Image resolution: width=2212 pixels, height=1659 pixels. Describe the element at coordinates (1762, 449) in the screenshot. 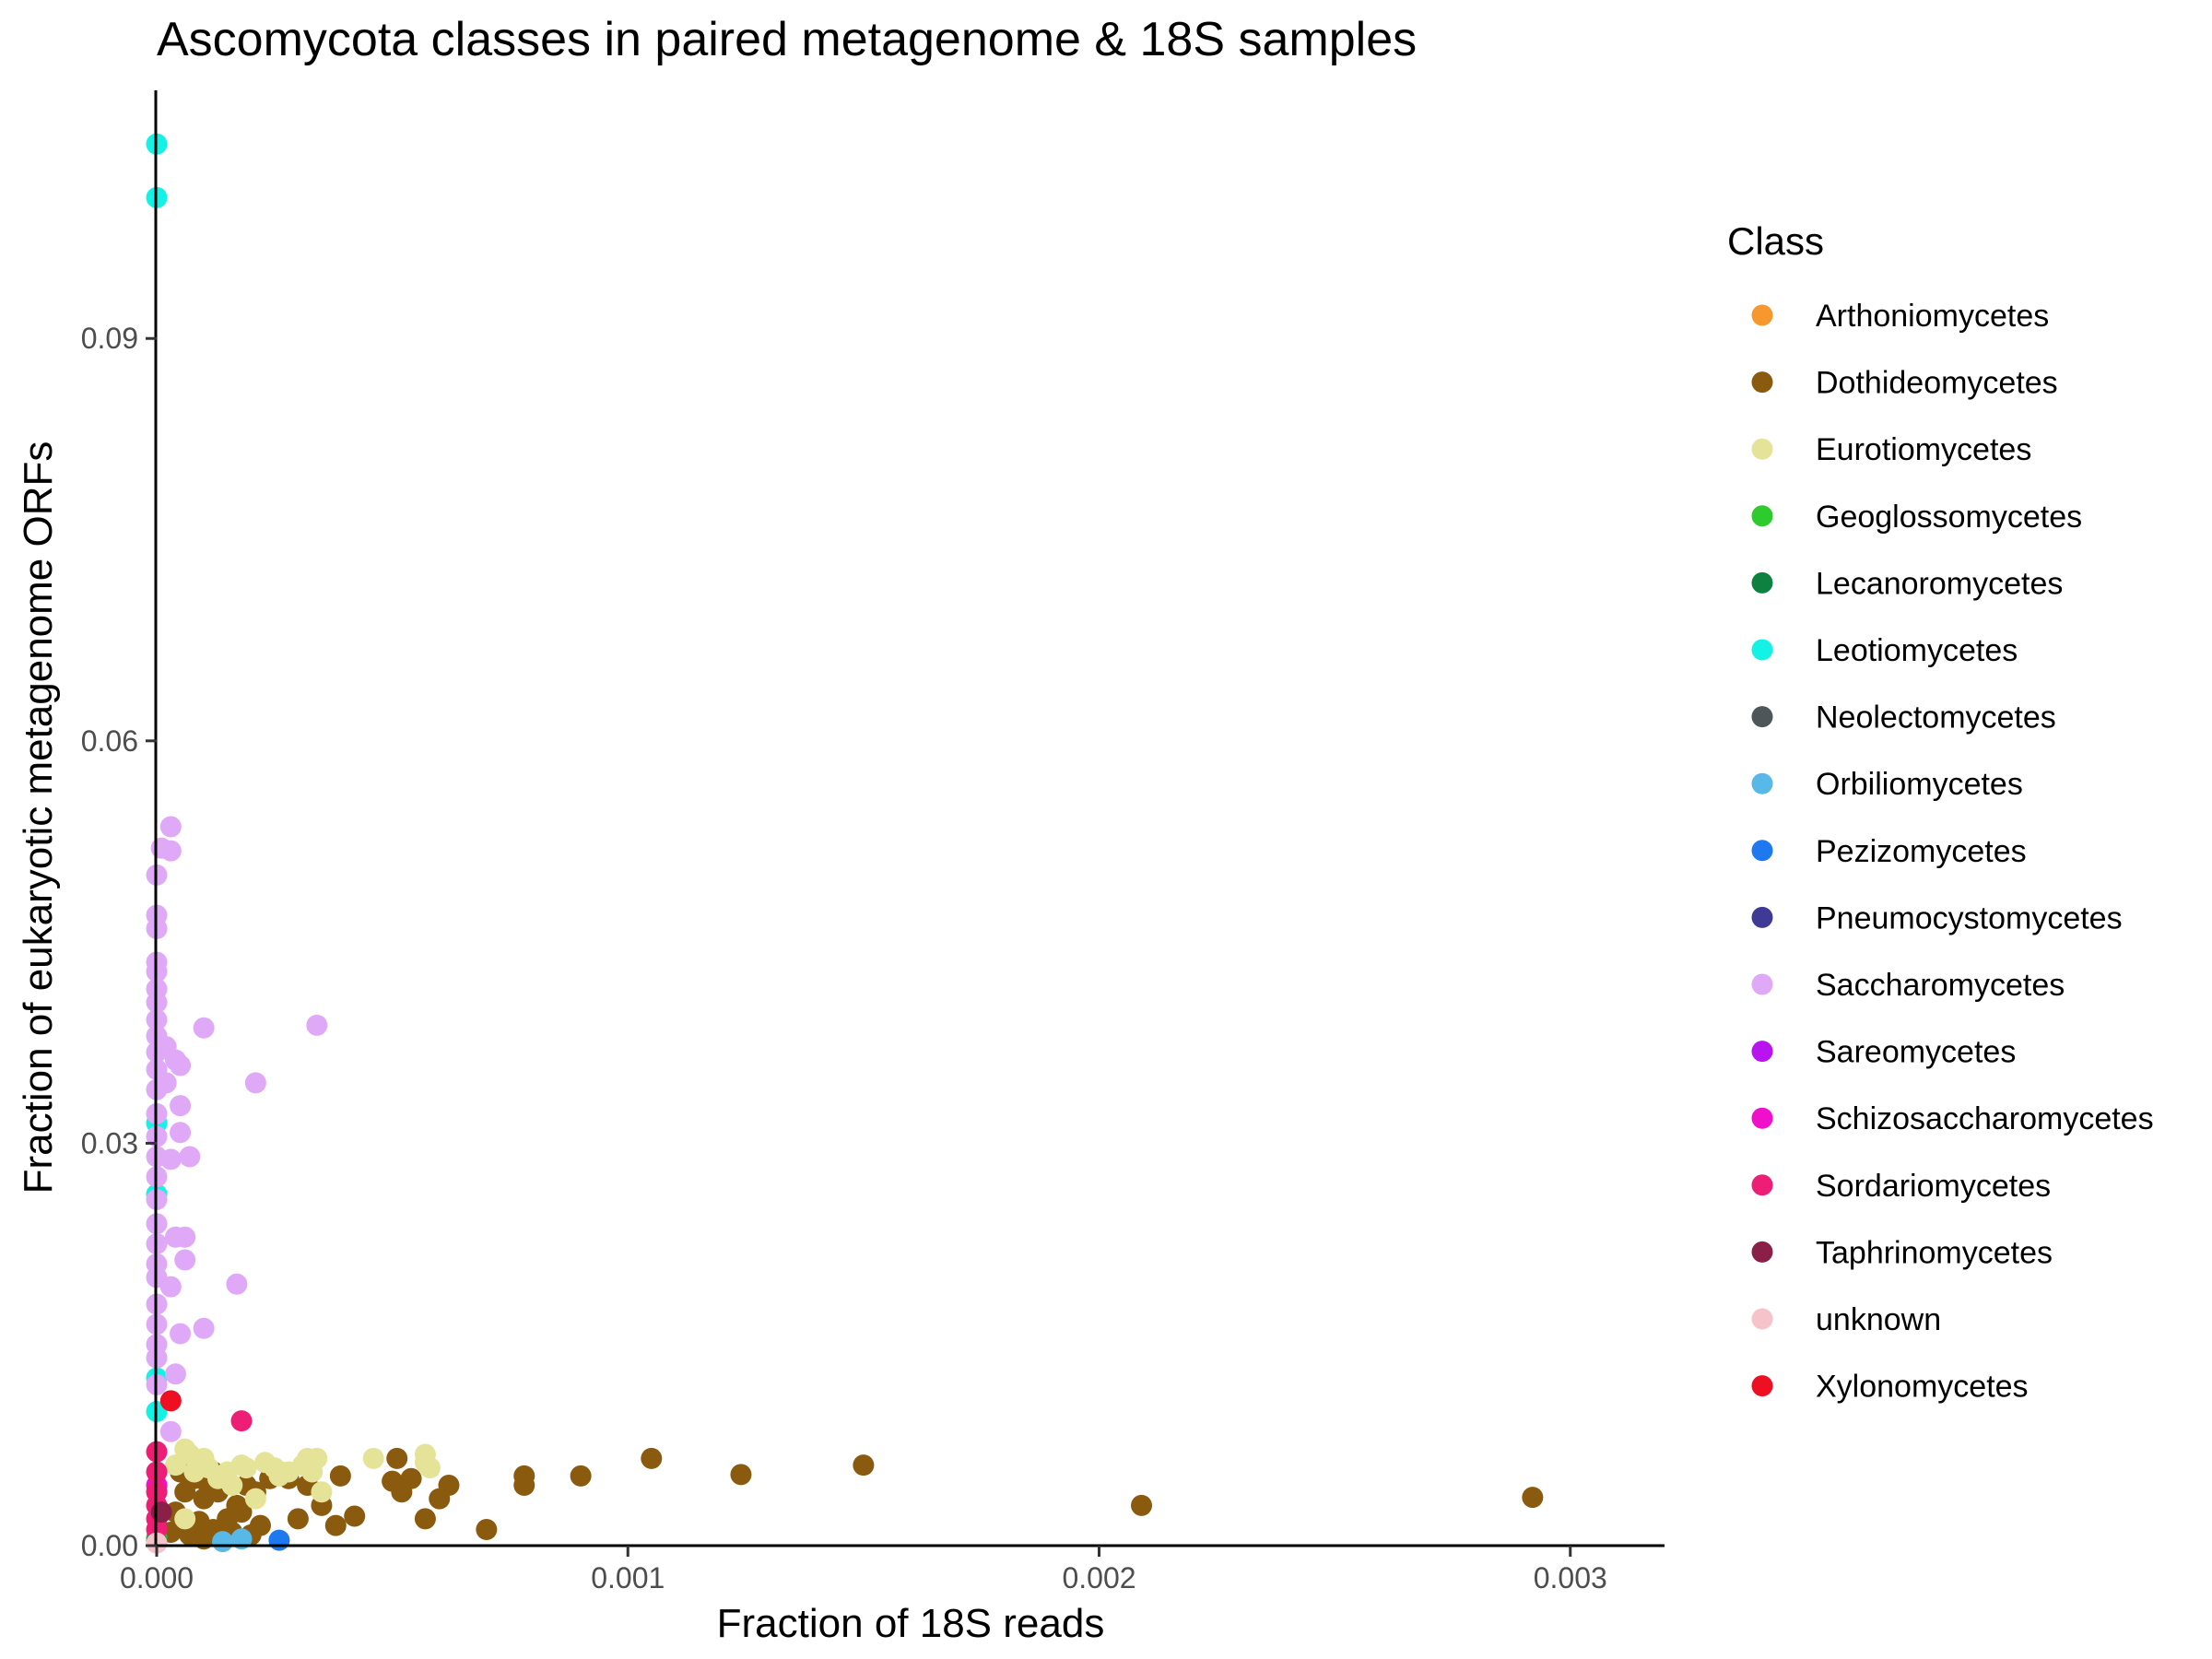

I see `legend-key-eurotiomycetes` at that location.